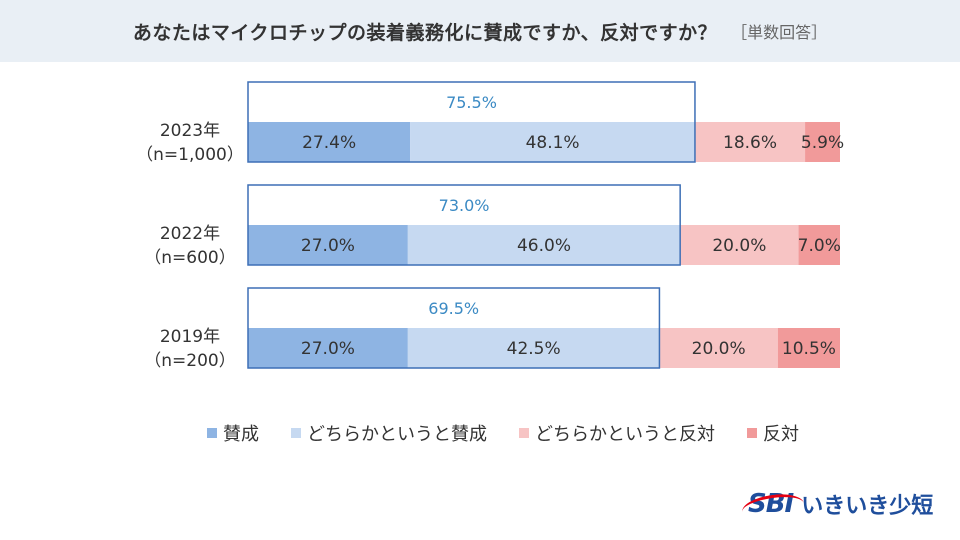  Describe the element at coordinates (625, 434) in the screenshot. I see `legend-label-rather-oppose: どちらかというと反対` at that location.